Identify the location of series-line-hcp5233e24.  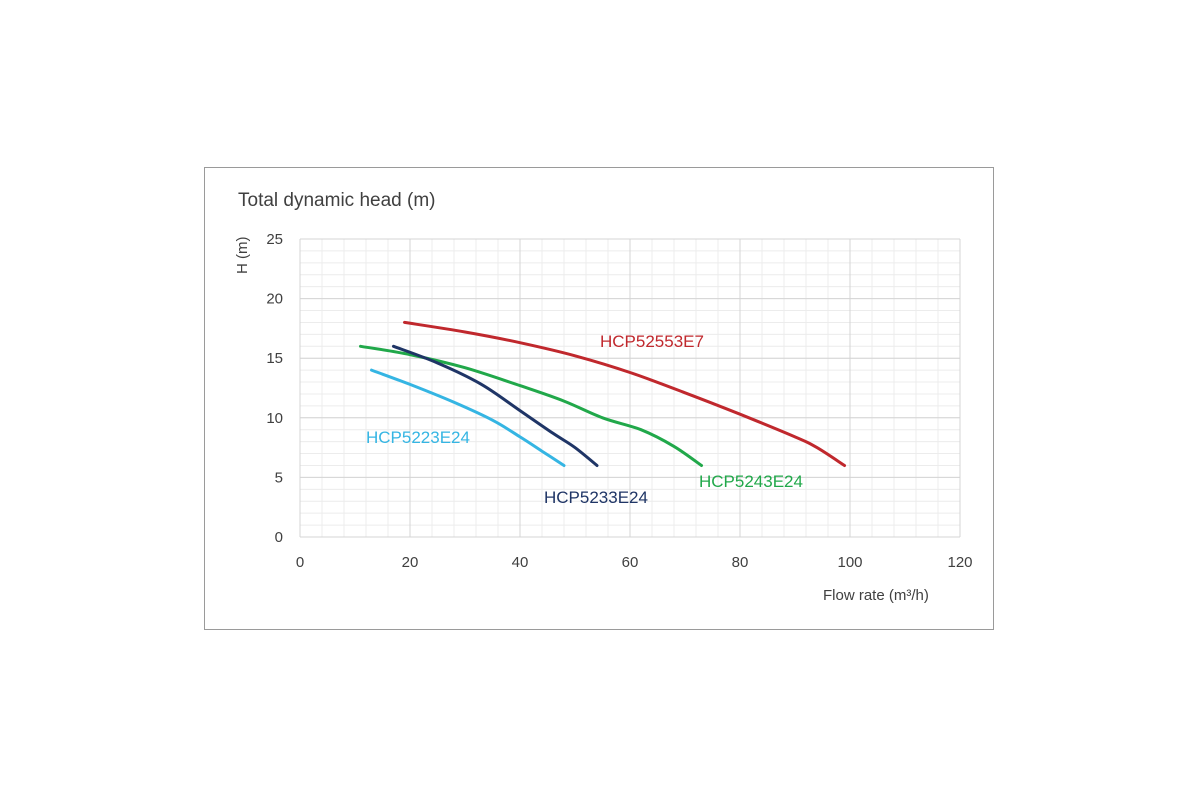
(495, 405).